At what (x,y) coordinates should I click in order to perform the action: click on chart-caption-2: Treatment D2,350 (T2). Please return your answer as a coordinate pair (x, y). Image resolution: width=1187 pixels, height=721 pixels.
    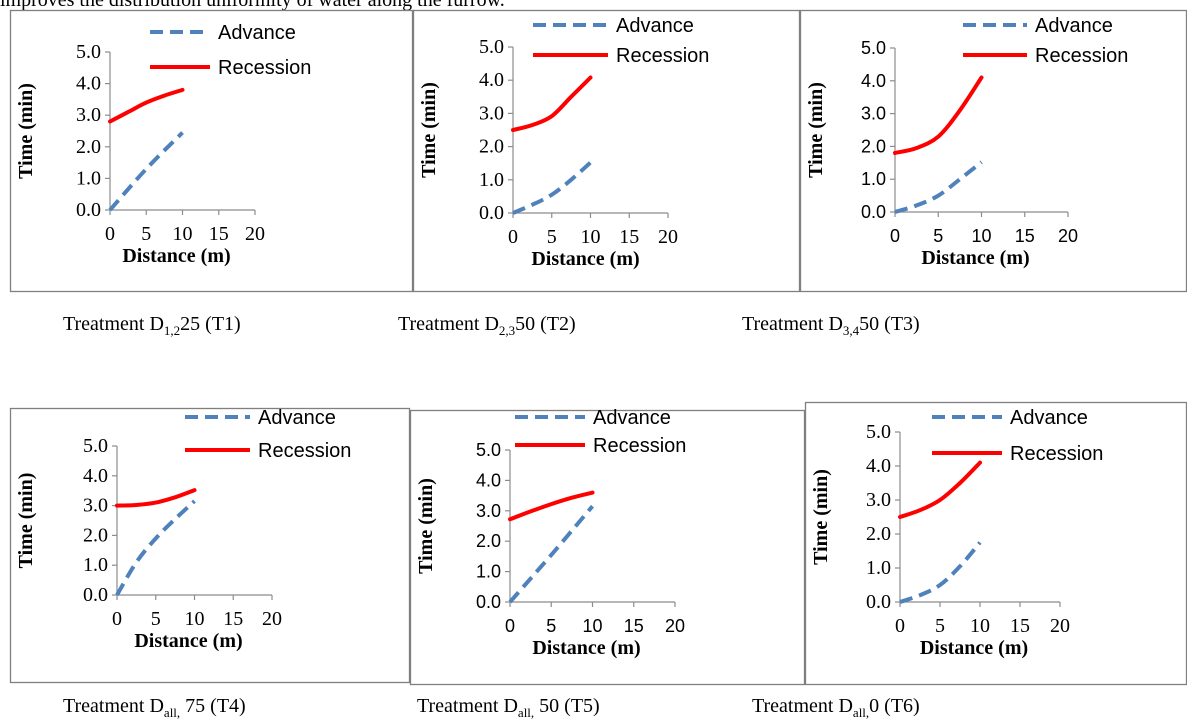
    Looking at the image, I should click on (487, 326).